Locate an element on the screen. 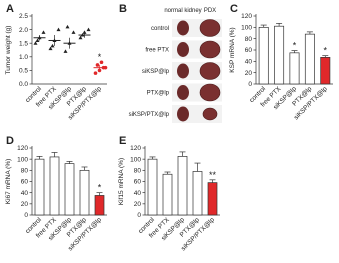 This screenshot has height=263, width=339. panel-label: B is located at coordinates (123, 9).